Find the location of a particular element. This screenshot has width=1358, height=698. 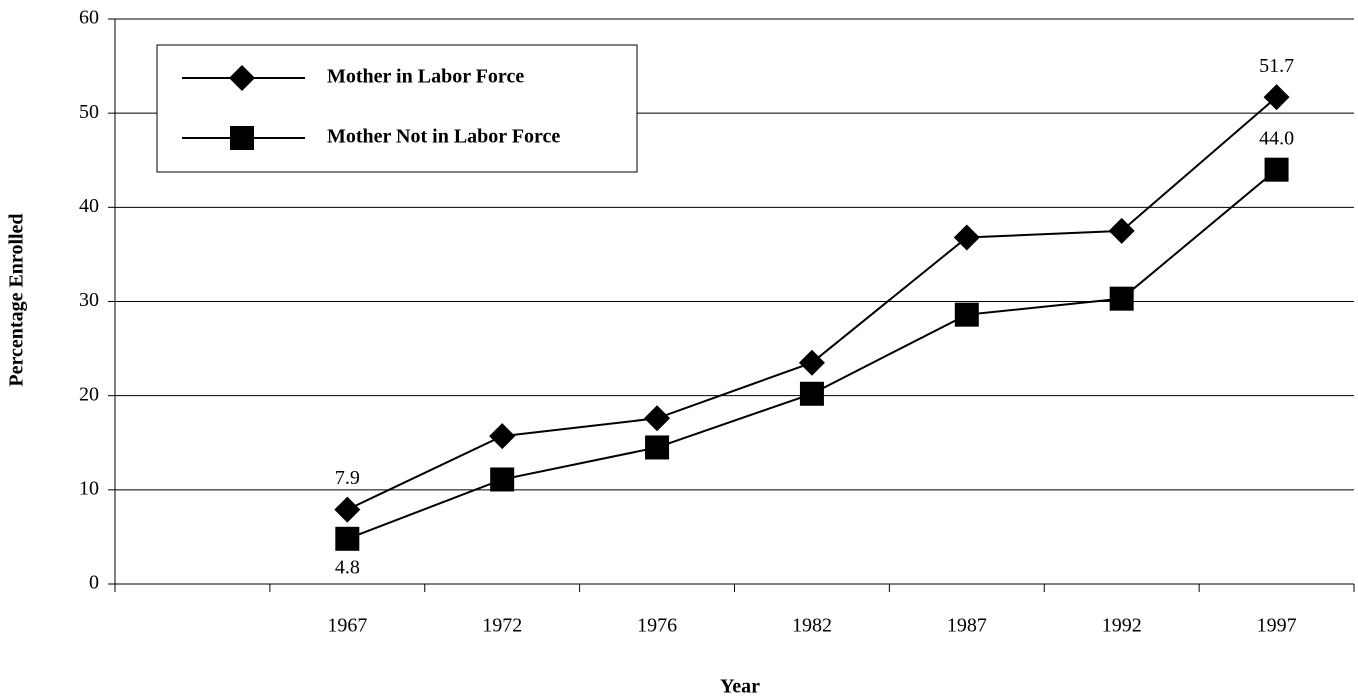

legend-label: Mother Not in Labor Force is located at coordinates (443, 137).